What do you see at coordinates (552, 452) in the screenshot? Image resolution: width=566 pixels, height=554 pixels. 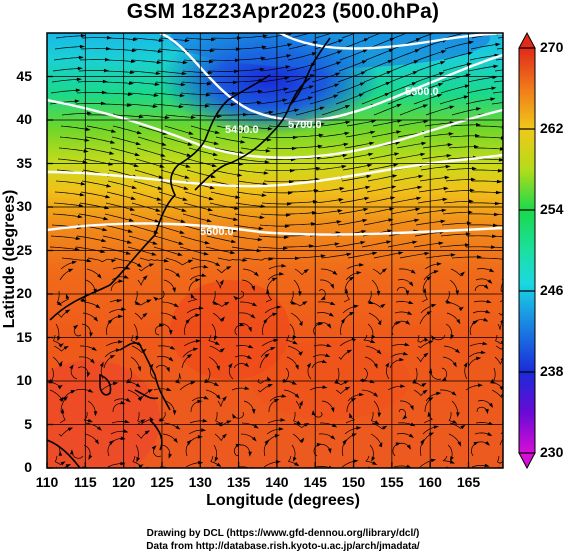 I see `colorbar-tick-label: 230` at bounding box center [552, 452].